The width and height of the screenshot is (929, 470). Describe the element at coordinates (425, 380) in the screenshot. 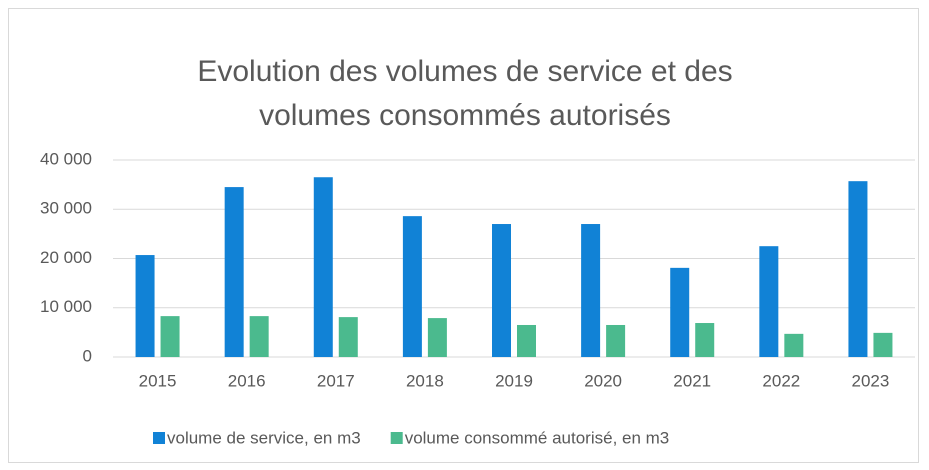

I see `x-tick-label: 2018` at that location.